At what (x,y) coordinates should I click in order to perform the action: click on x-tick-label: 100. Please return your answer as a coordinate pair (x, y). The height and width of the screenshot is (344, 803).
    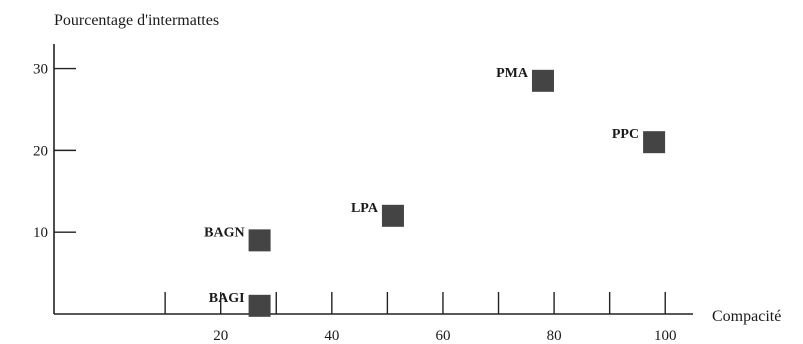
    Looking at the image, I should click on (665, 336).